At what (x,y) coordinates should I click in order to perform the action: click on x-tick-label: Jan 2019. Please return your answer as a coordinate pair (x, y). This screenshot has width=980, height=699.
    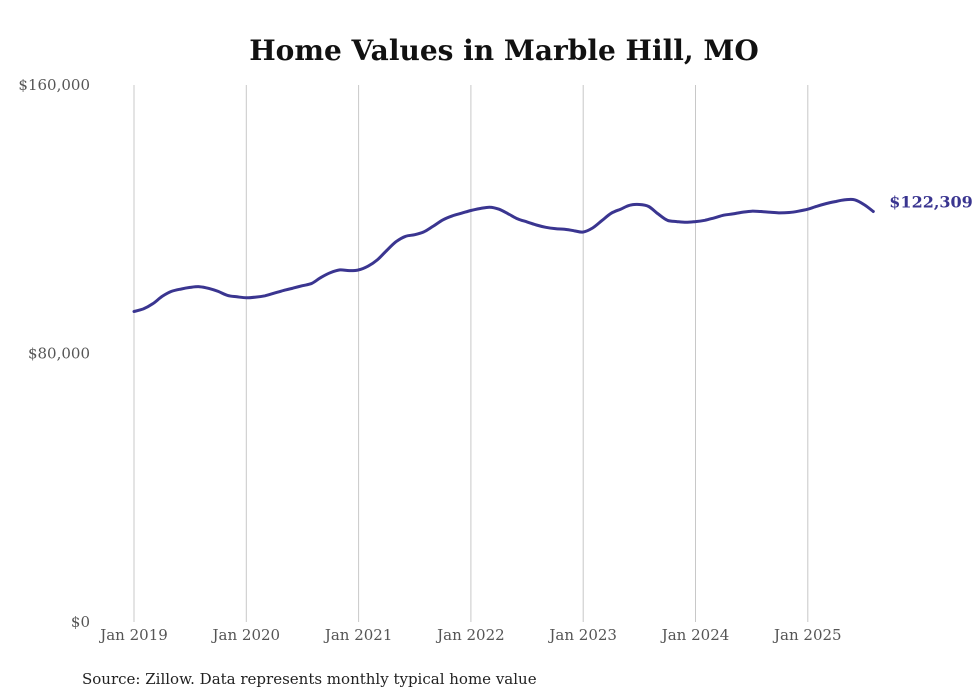
    Looking at the image, I should click on (133, 635).